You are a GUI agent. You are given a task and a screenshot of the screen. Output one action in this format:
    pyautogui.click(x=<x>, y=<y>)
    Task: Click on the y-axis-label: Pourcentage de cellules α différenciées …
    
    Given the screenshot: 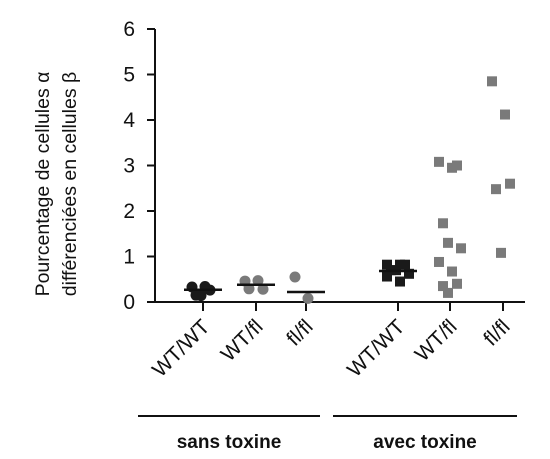 What is the action you would take?
    pyautogui.click(x=56, y=184)
    